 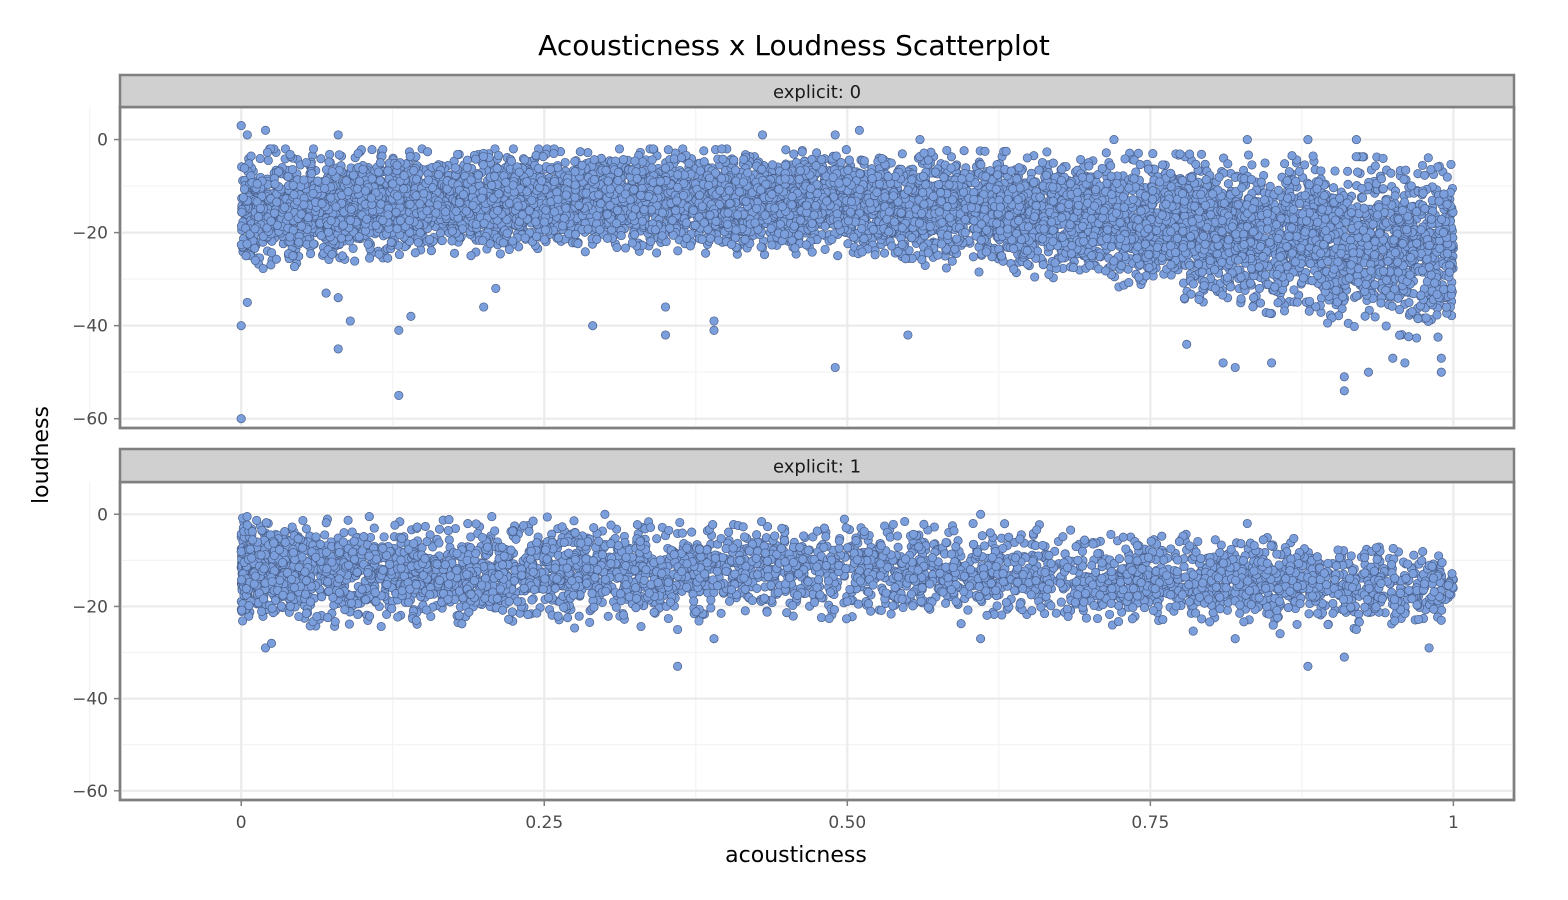 What do you see at coordinates (90, 234) in the screenshot?
I see `y-tick-label: −20` at bounding box center [90, 234].